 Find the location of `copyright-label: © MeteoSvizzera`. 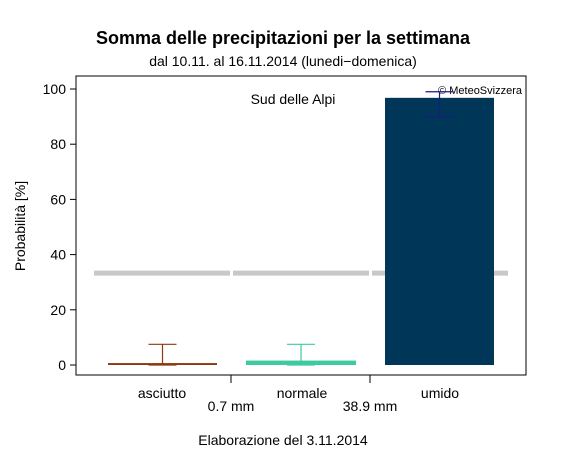

copyright-label: © MeteoSvizzera is located at coordinates (480, 91).